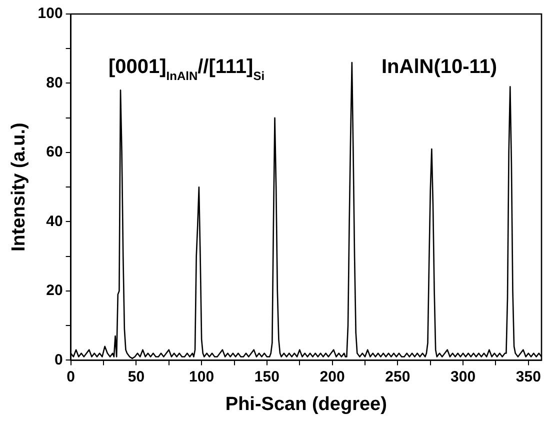 This screenshot has height=426, width=544. What do you see at coordinates (528, 377) in the screenshot?
I see `x-tick-label: 350` at bounding box center [528, 377].